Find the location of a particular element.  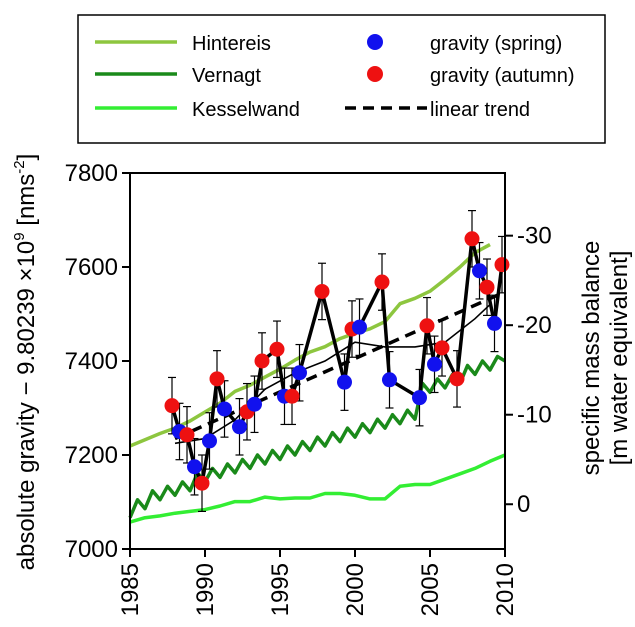

legend-item-vernagt: Vernagt is located at coordinates (178, 76).